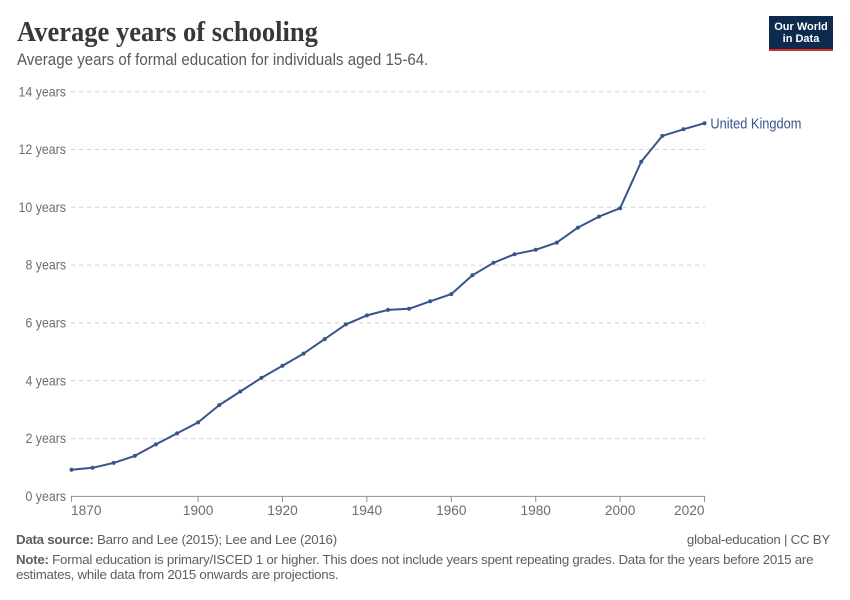  I want to click on svg-text: 10 years, so click(43, 207).